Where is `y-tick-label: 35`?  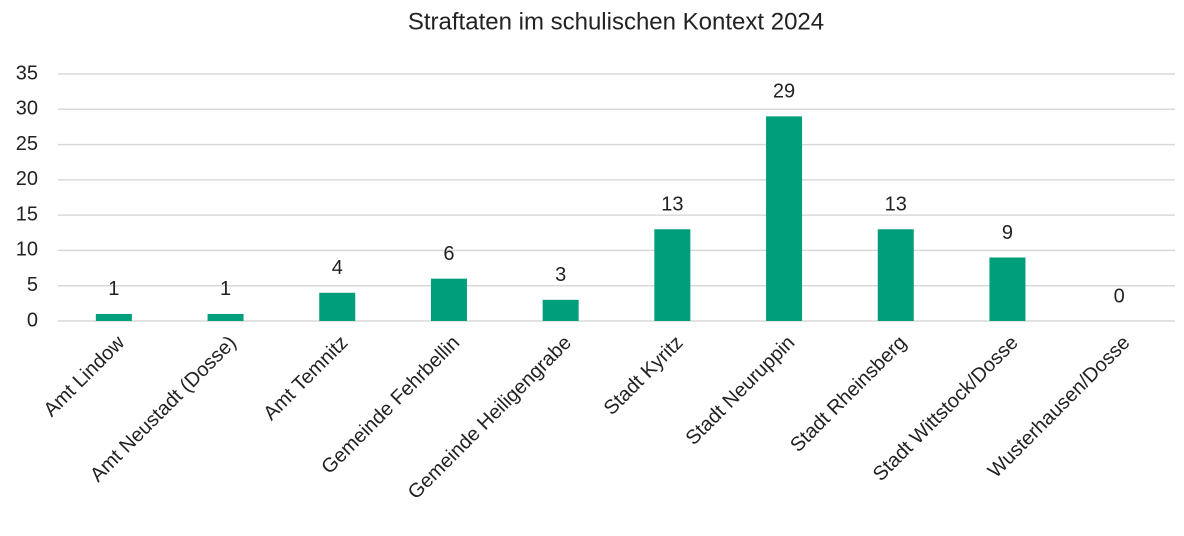 y-tick-label: 35 is located at coordinates (27, 73).